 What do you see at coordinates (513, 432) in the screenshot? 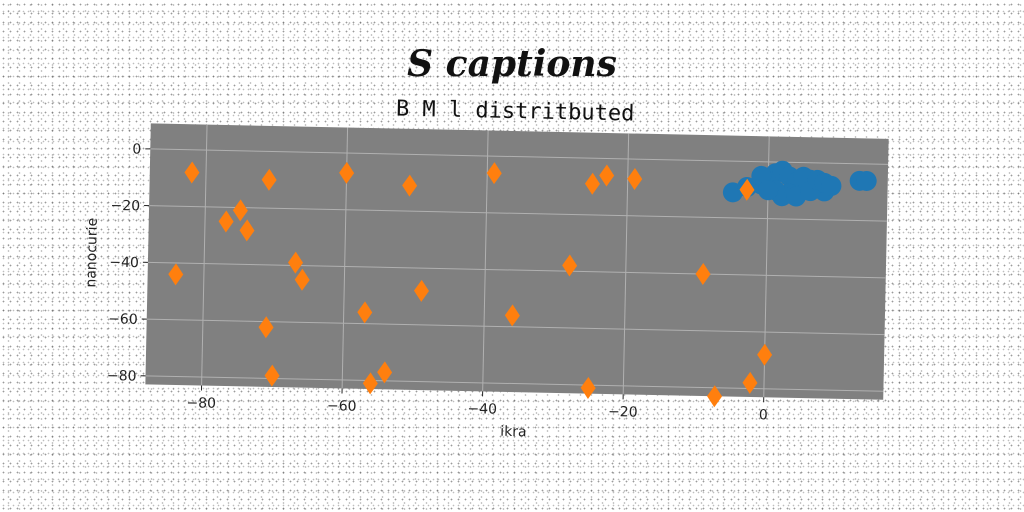
I see `x-axis-label: ikra` at bounding box center [513, 432].